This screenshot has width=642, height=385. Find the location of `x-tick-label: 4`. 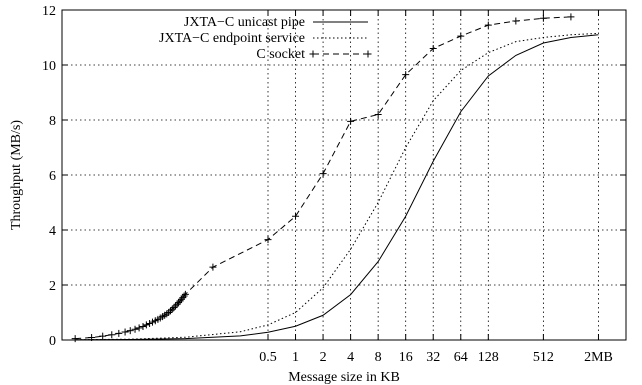

x-tick-label: 4 is located at coordinates (350, 357).